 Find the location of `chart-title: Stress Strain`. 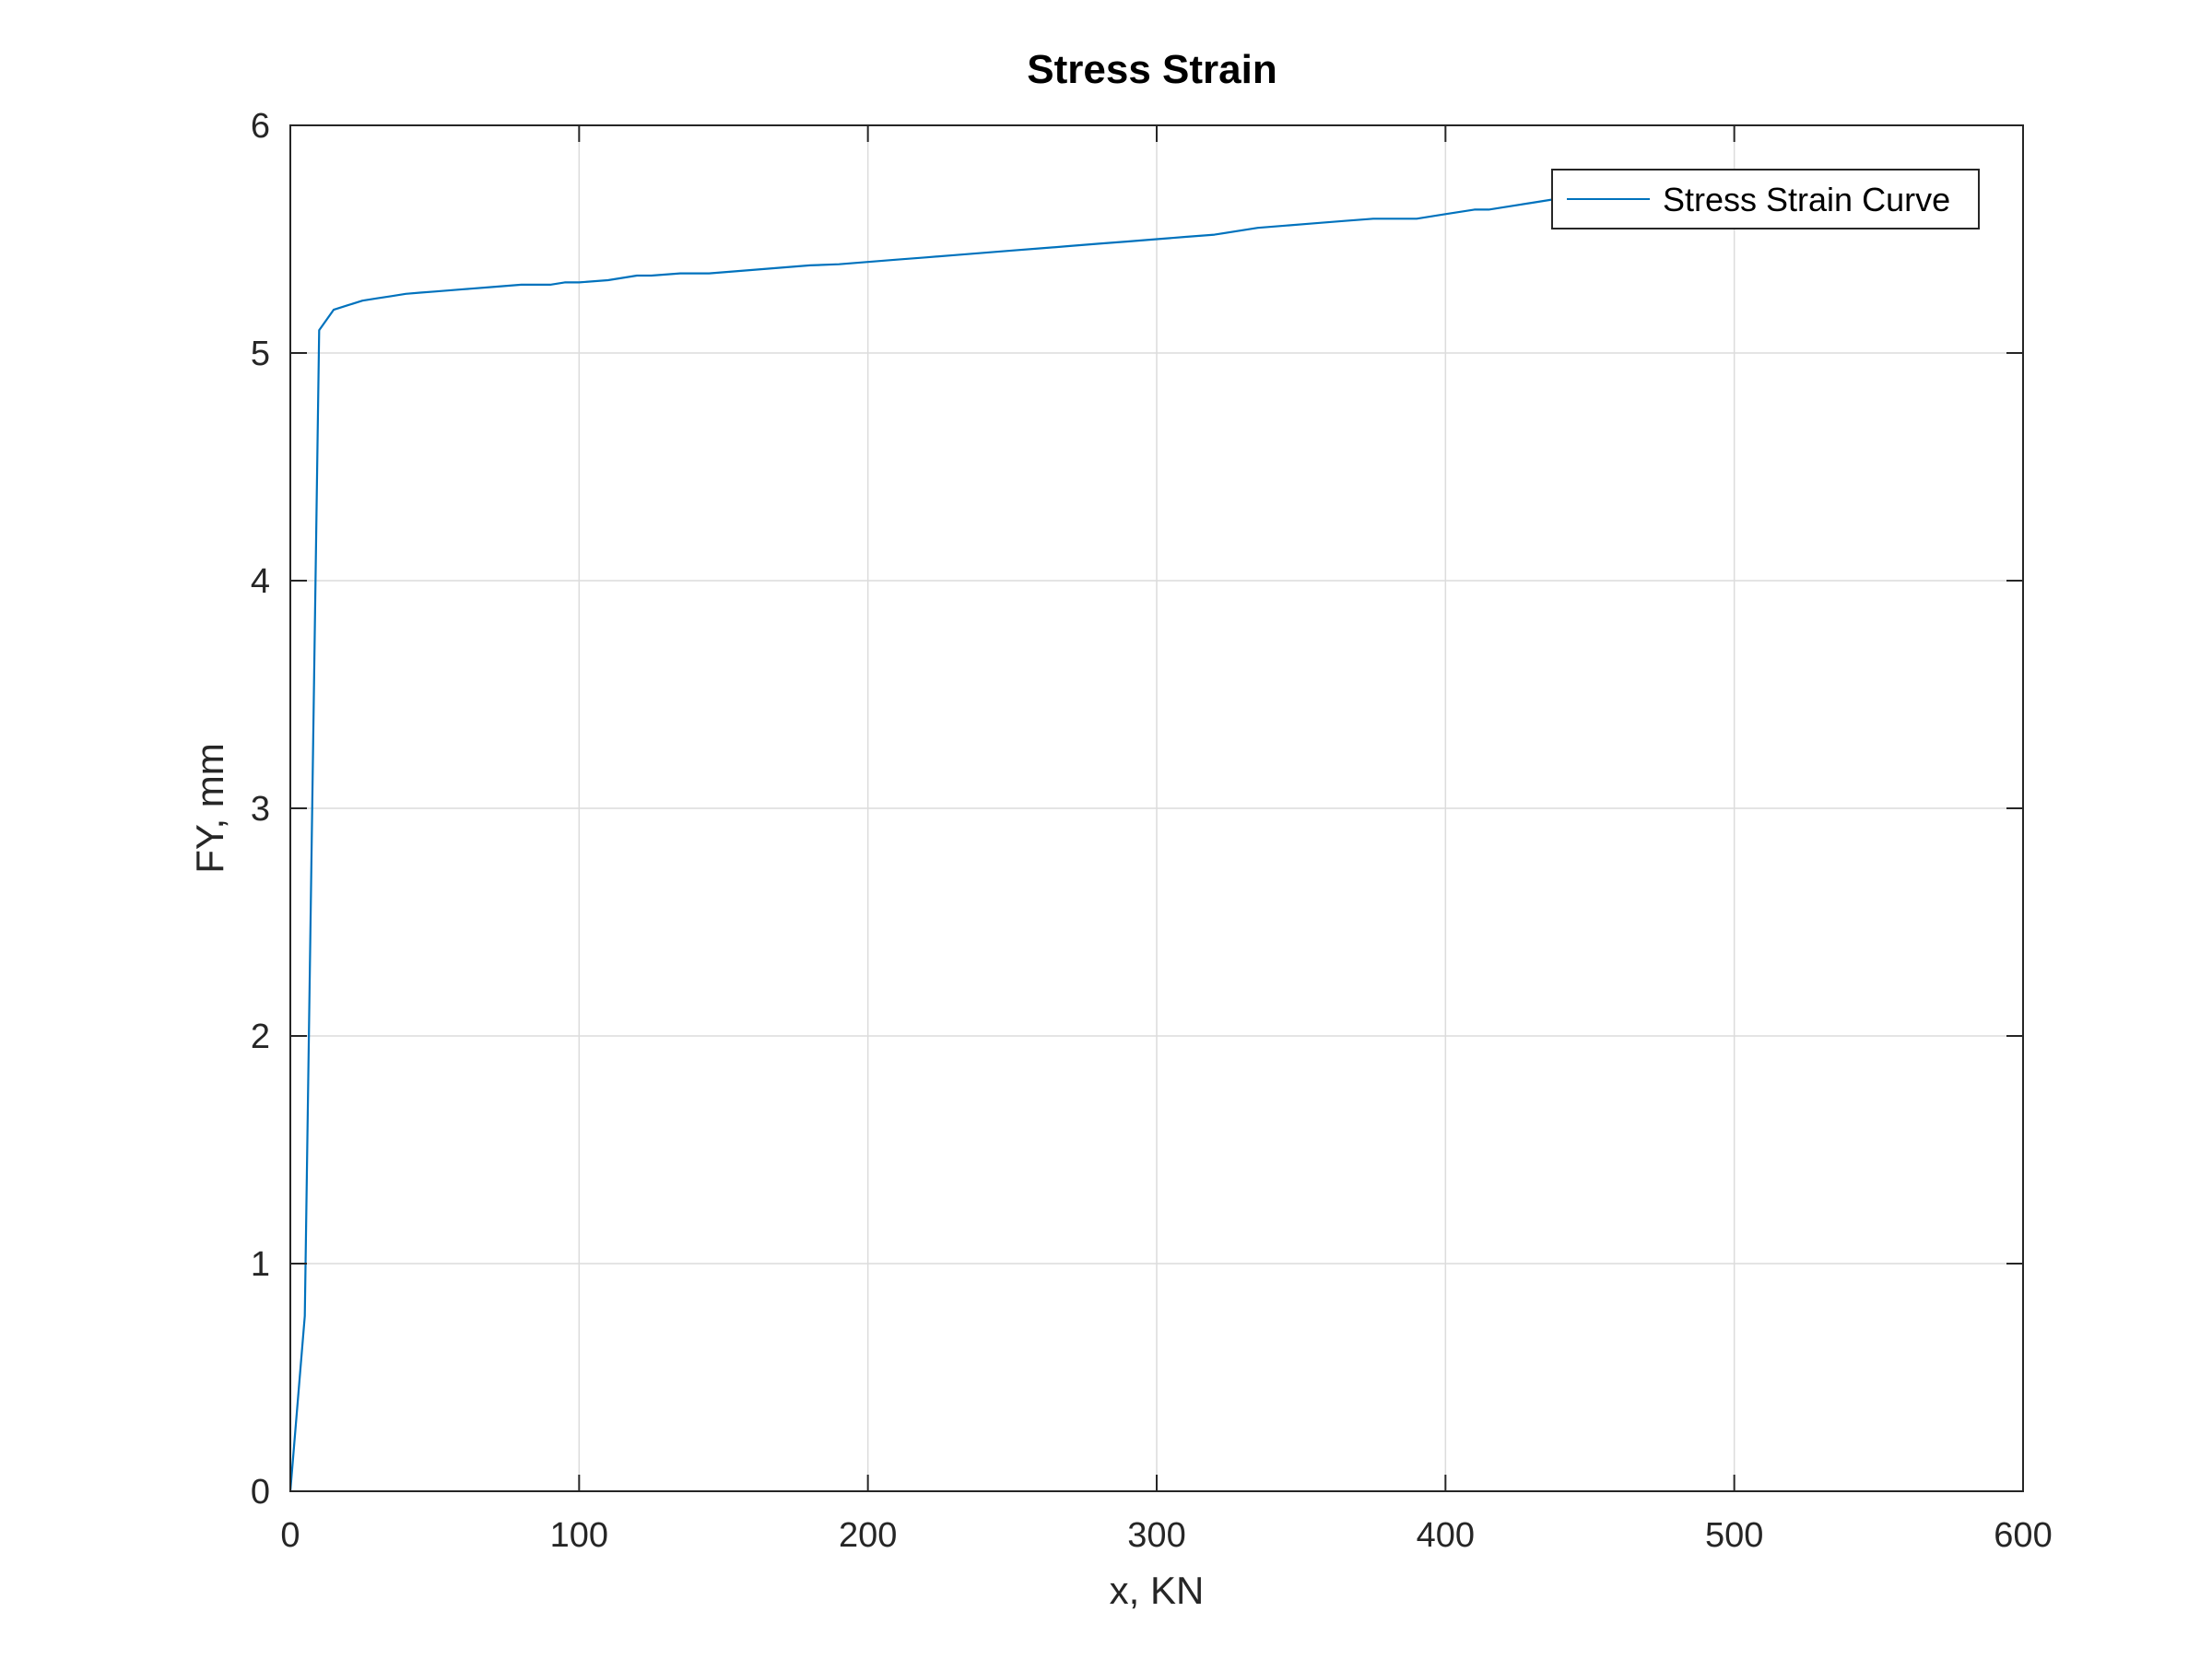

chart-title: Stress Strain is located at coordinates (1152, 69).